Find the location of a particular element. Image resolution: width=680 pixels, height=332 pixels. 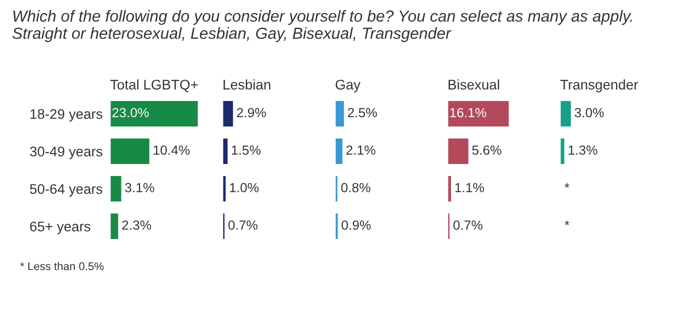

series-label: Transgender is located at coordinates (599, 85).